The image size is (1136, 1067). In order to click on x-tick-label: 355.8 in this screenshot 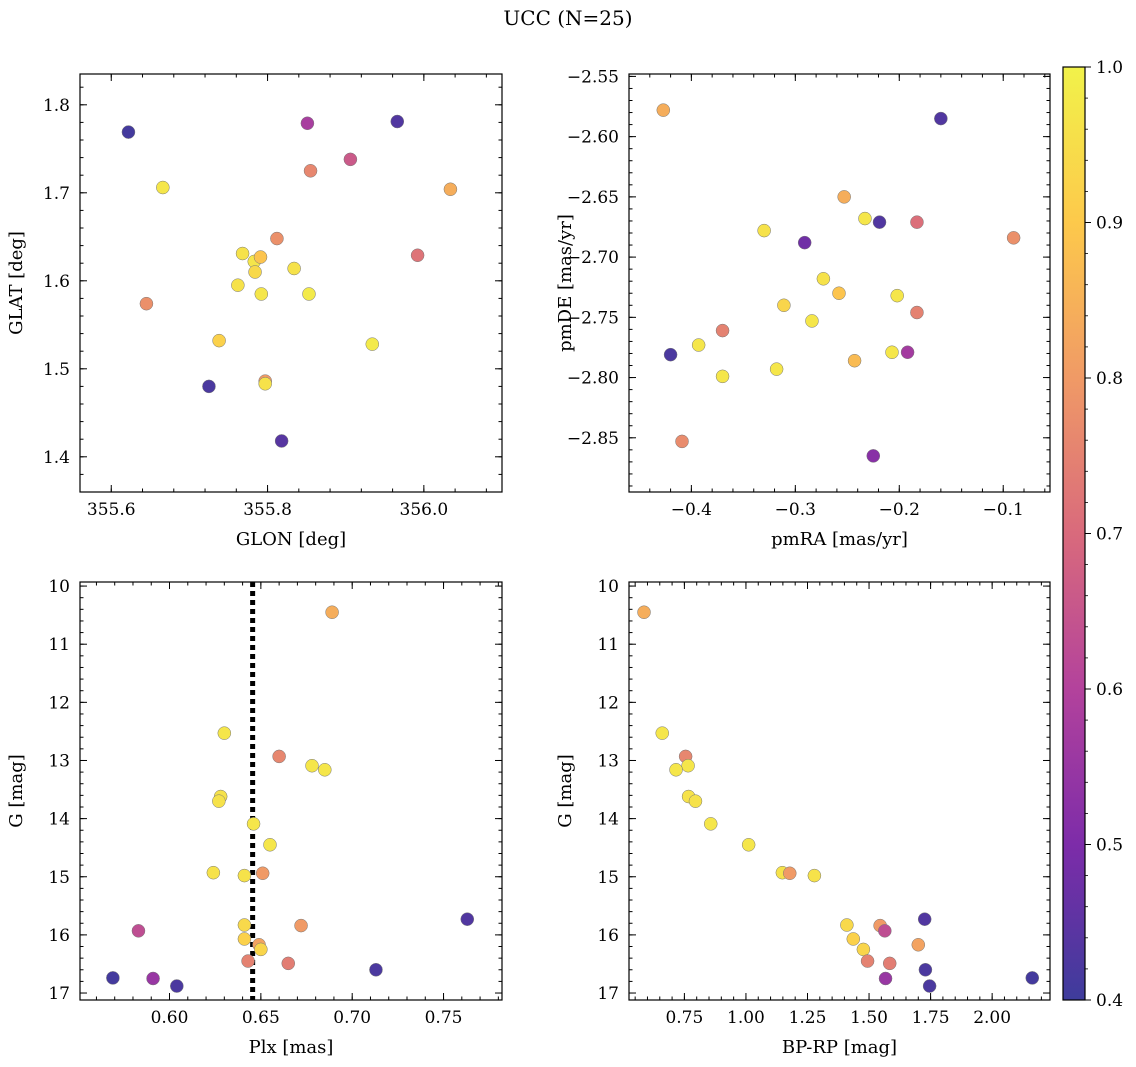, I will do `click(267, 510)`.